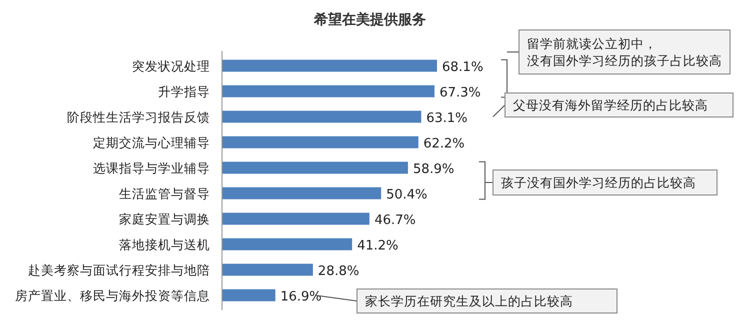  Describe the element at coordinates (469, 301) in the screenshot. I see `annotation: 家长学历在研究生及以上的占比较高` at that location.